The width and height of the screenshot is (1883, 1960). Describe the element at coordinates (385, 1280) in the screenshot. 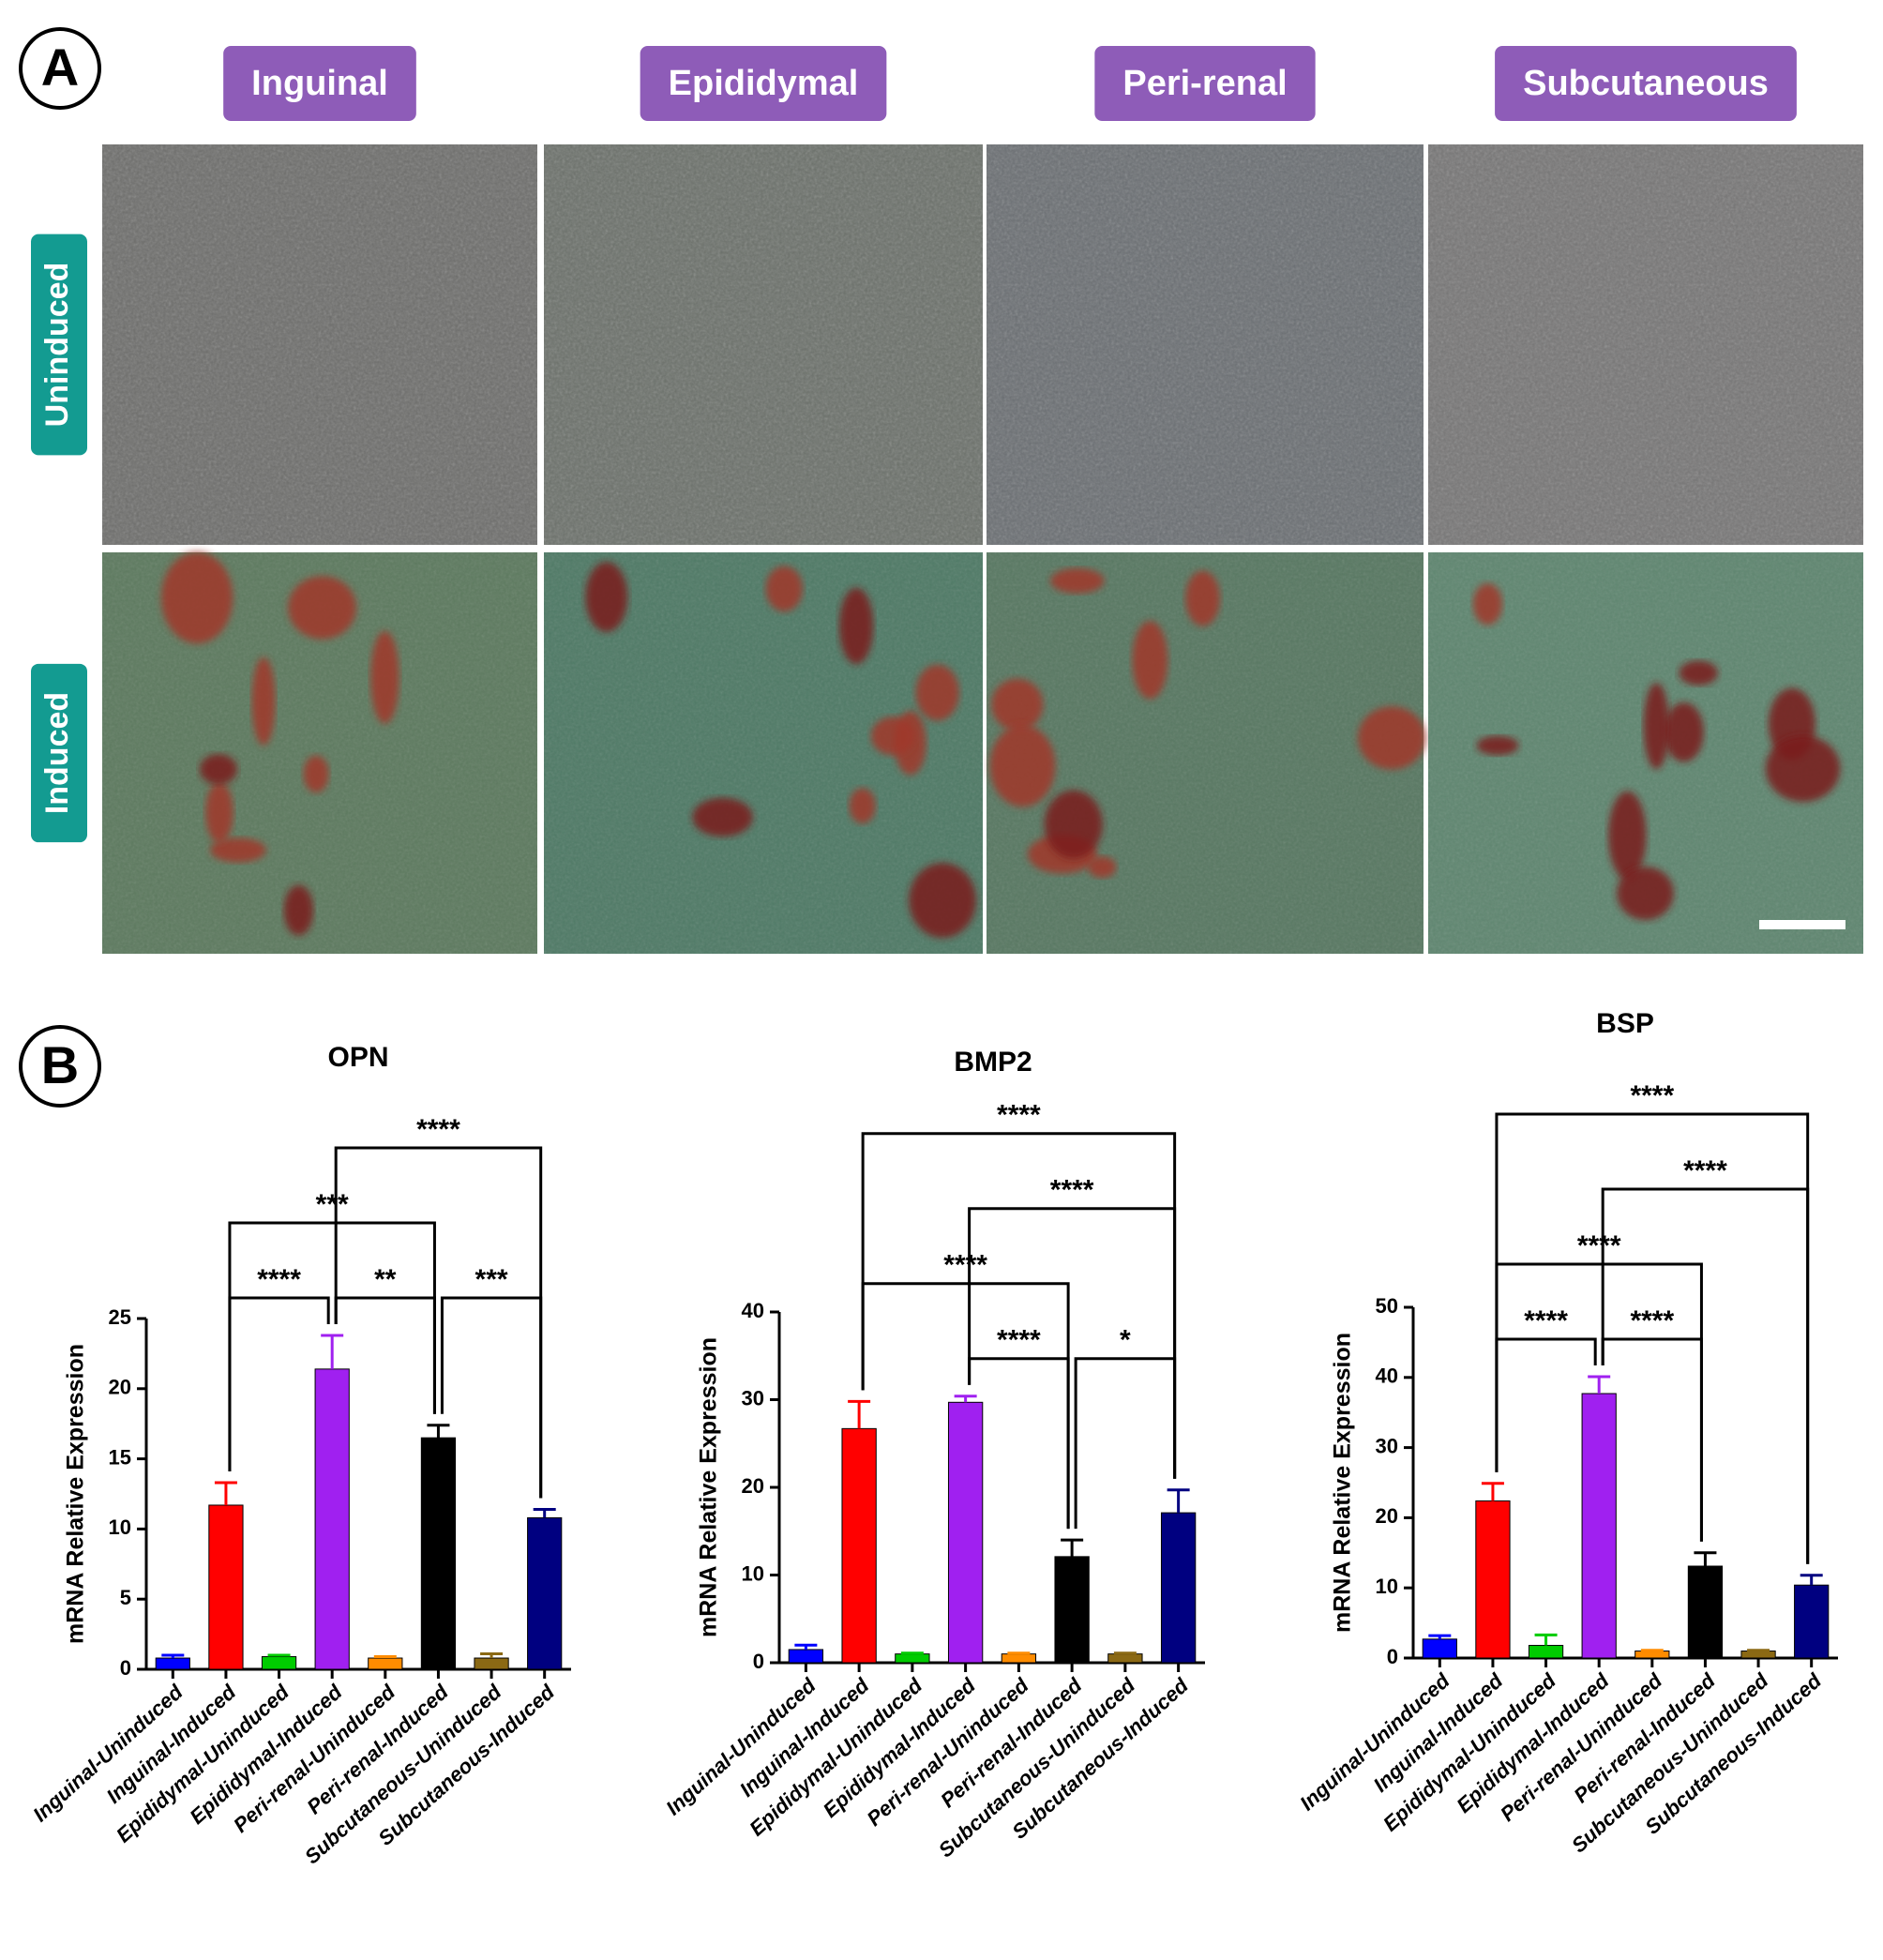

I see `significance-label: **` at that location.